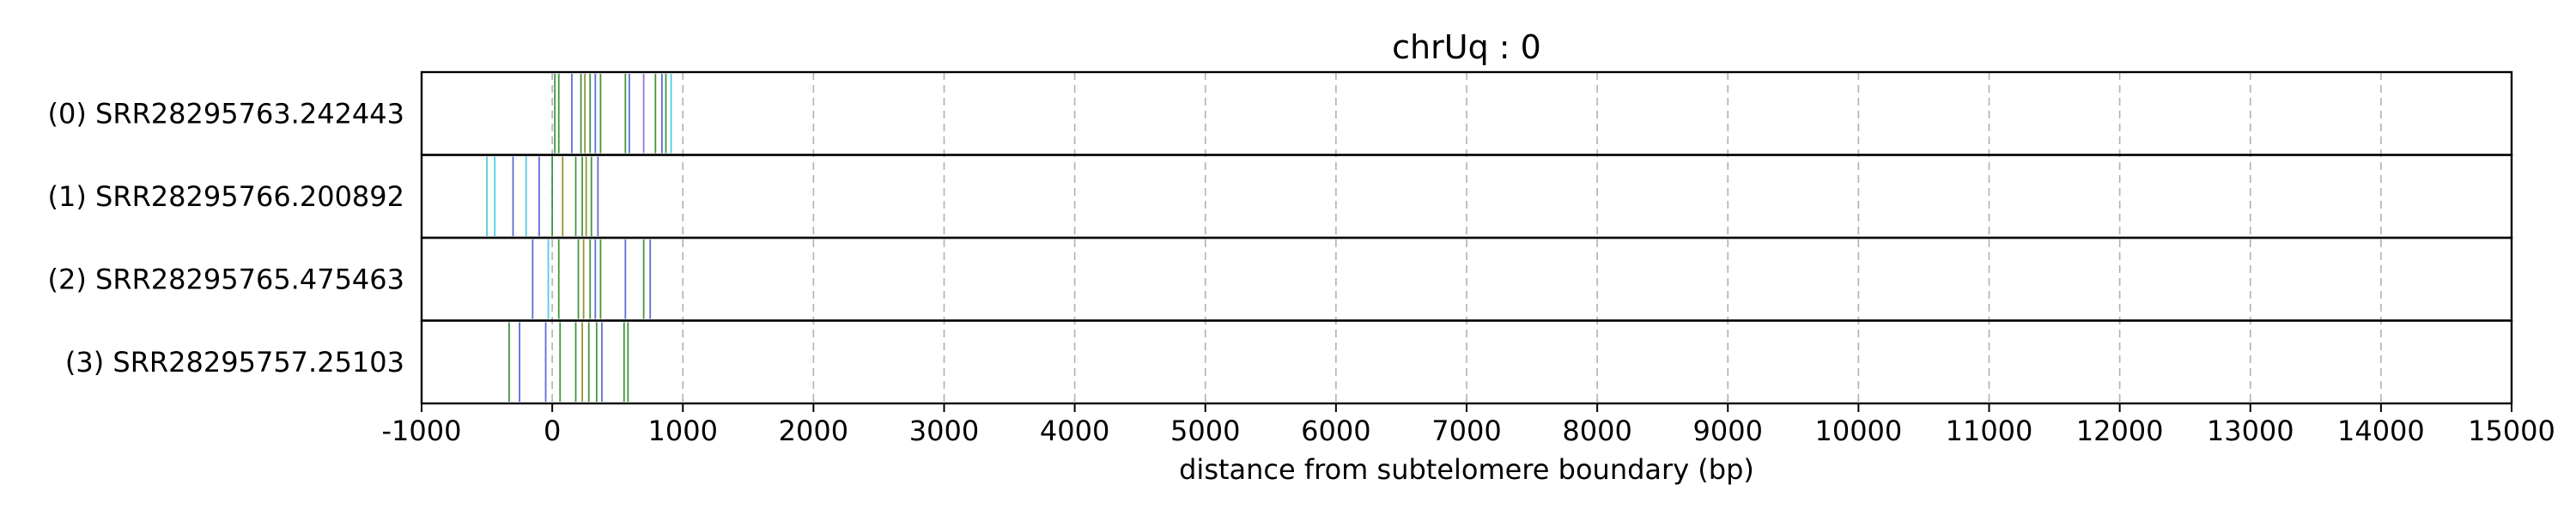 The width and height of the screenshot is (2576, 515). I want to click on read-marks, so click(579, 238).